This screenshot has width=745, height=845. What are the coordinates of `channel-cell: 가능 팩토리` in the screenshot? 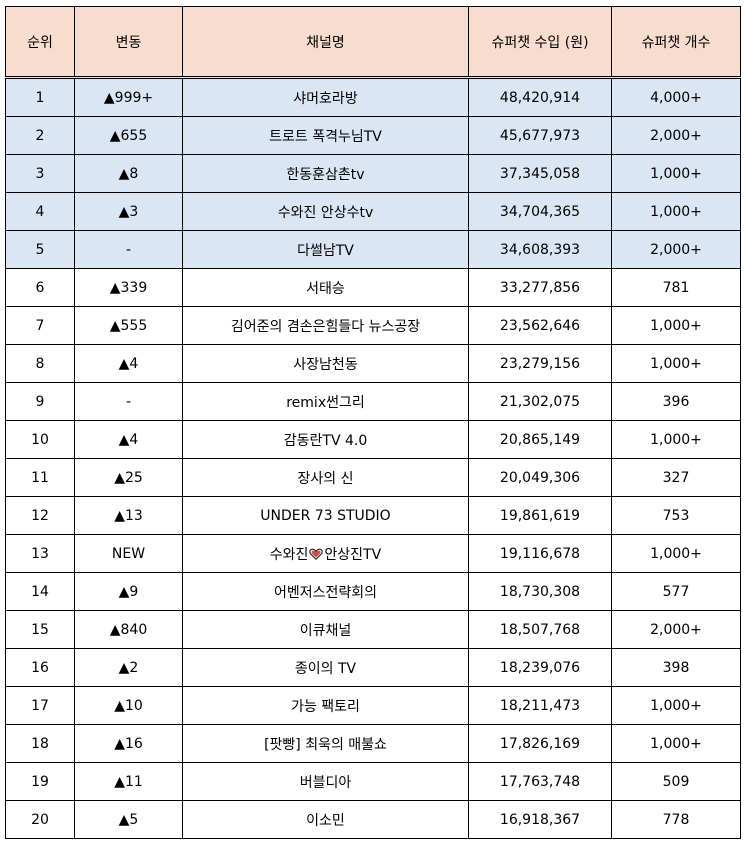 It's located at (325, 705).